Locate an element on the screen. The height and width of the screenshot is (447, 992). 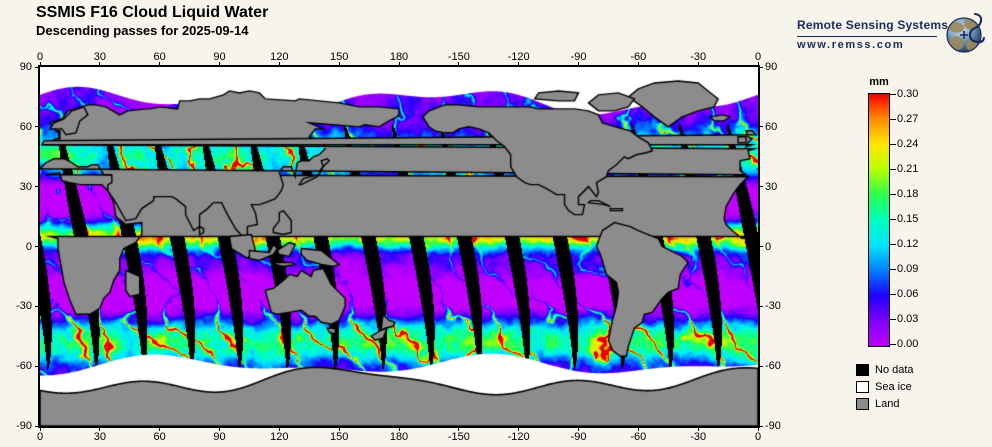
y-tick-label: 60 is located at coordinates (771, 126).